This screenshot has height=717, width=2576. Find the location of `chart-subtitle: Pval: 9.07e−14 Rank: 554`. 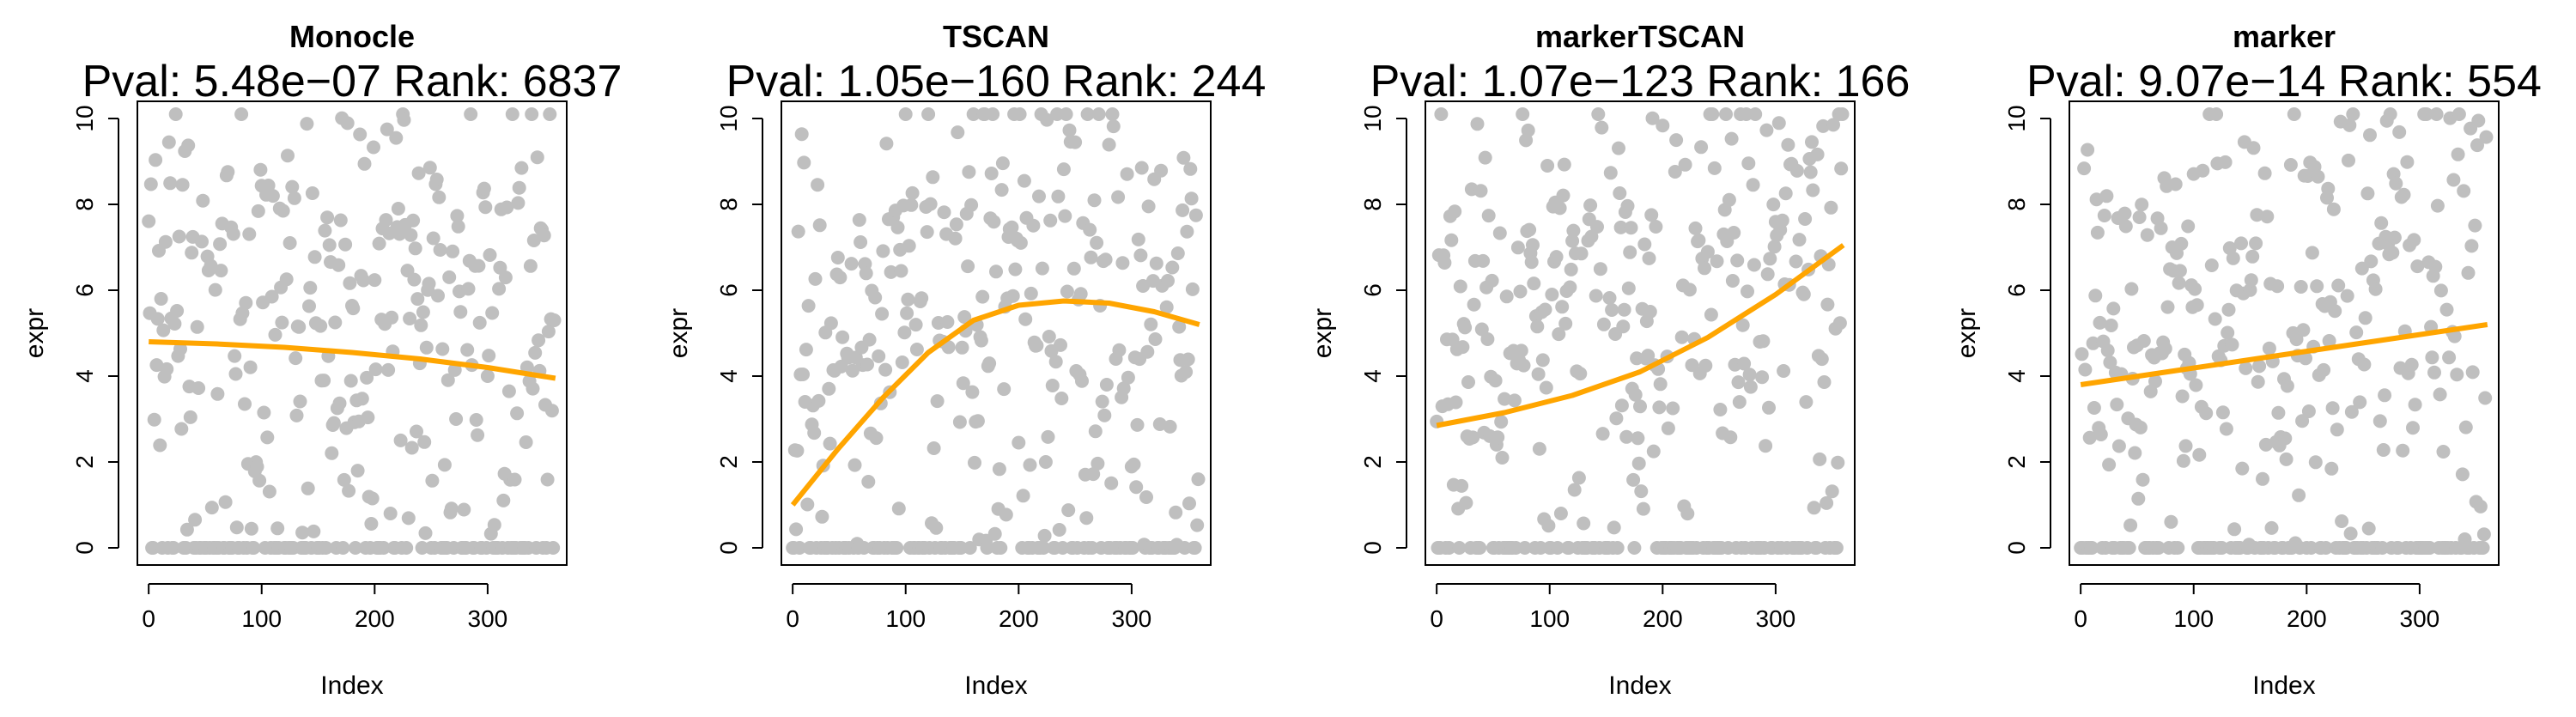

chart-subtitle: Pval: 9.07e−14 Rank: 554 is located at coordinates (2284, 82).